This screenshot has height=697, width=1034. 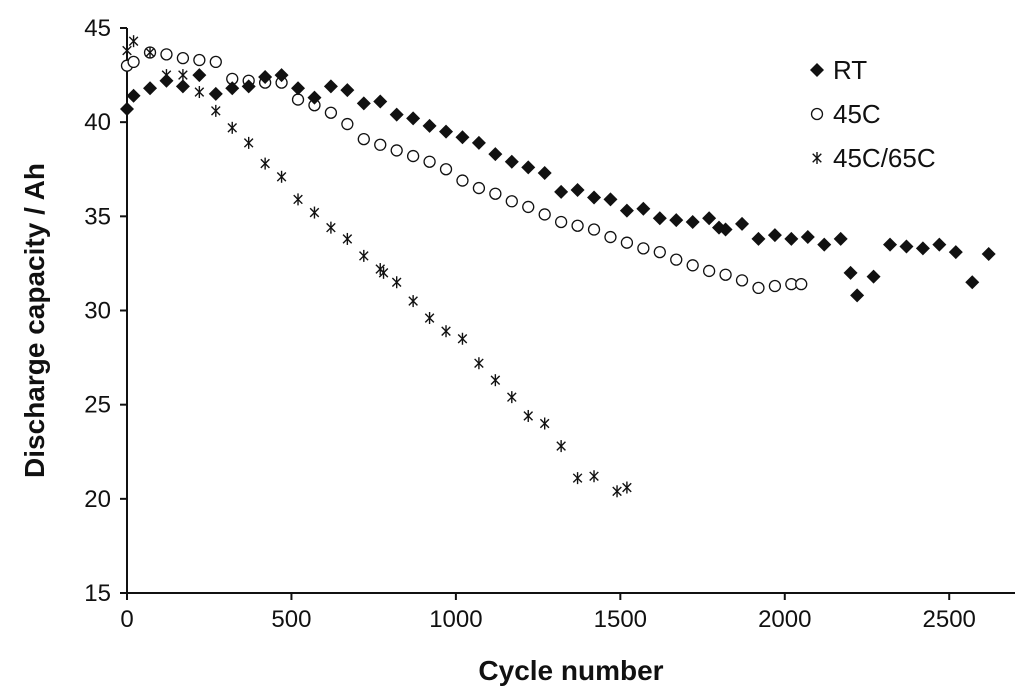 What do you see at coordinates (97, 593) in the screenshot?
I see `y-tick-label: 15` at bounding box center [97, 593].